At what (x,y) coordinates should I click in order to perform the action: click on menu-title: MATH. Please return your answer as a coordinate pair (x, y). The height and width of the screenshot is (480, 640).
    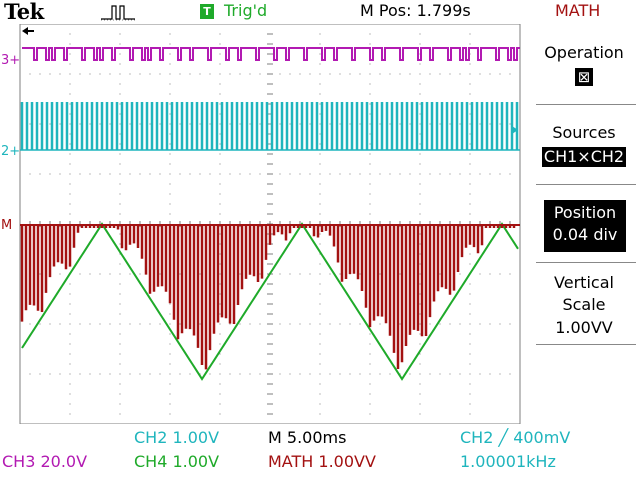
    Looking at the image, I should click on (577, 10).